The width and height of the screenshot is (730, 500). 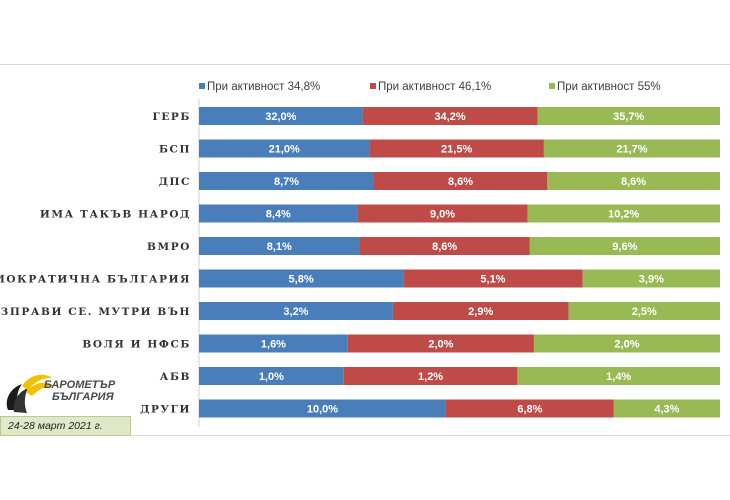 I want to click on barometer-bulgaria-logo: БАРОМЕТЪР БЪЛГАРИЯ, so click(x=67, y=401).